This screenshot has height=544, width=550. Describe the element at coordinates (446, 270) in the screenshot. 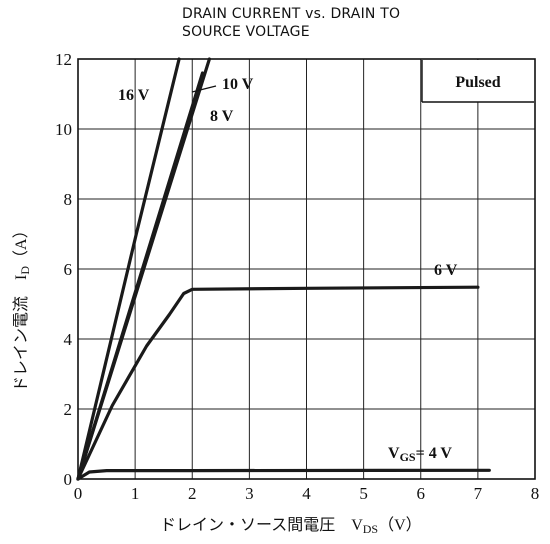

I see `label-6v: 6 V` at that location.